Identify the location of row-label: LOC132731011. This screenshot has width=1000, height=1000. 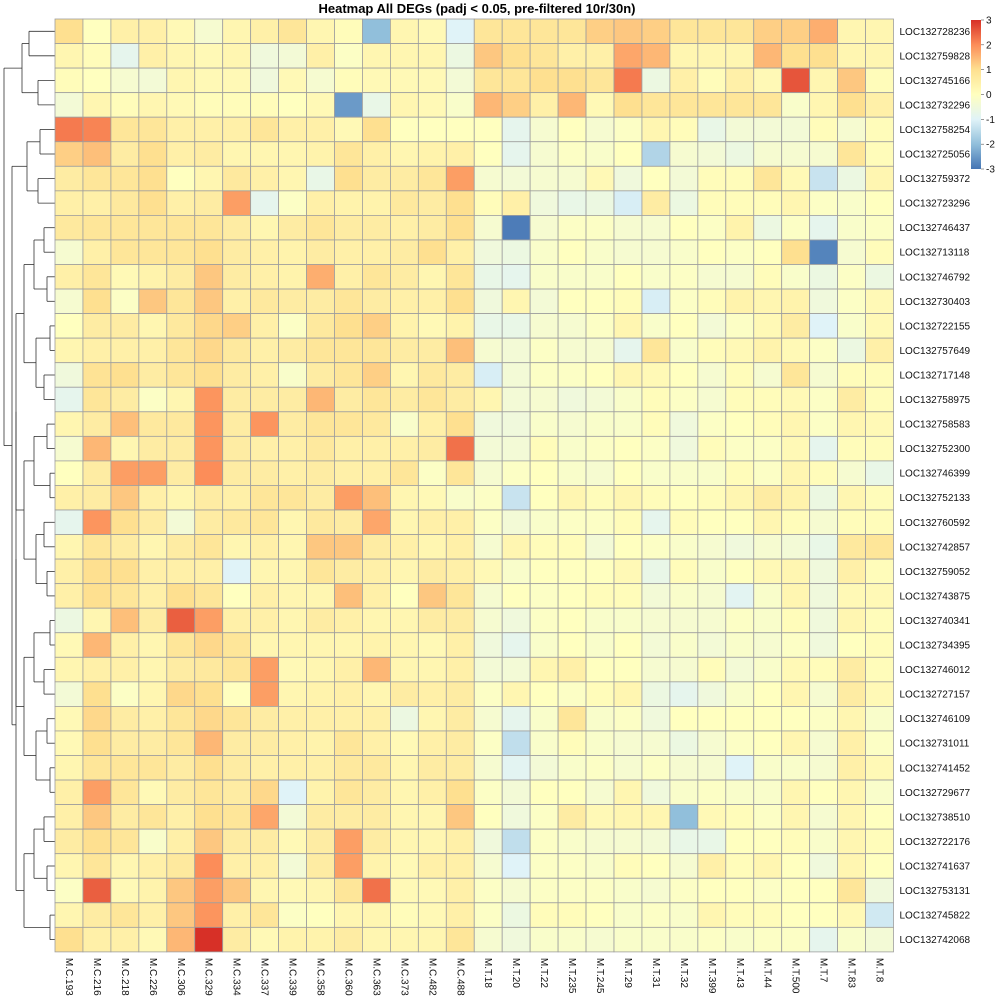
(935, 744).